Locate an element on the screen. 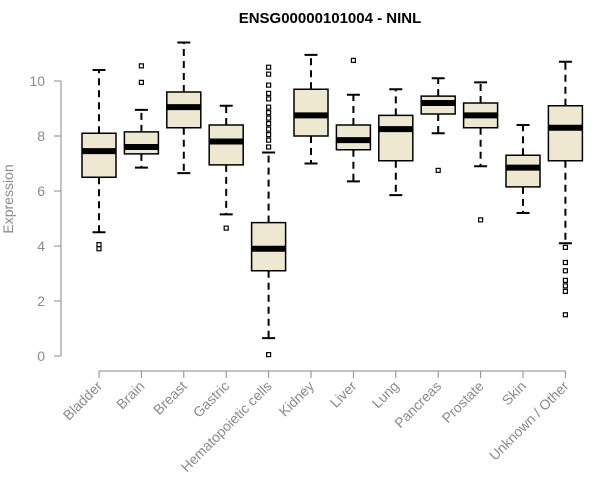  box-pancreas is located at coordinates (438, 125).